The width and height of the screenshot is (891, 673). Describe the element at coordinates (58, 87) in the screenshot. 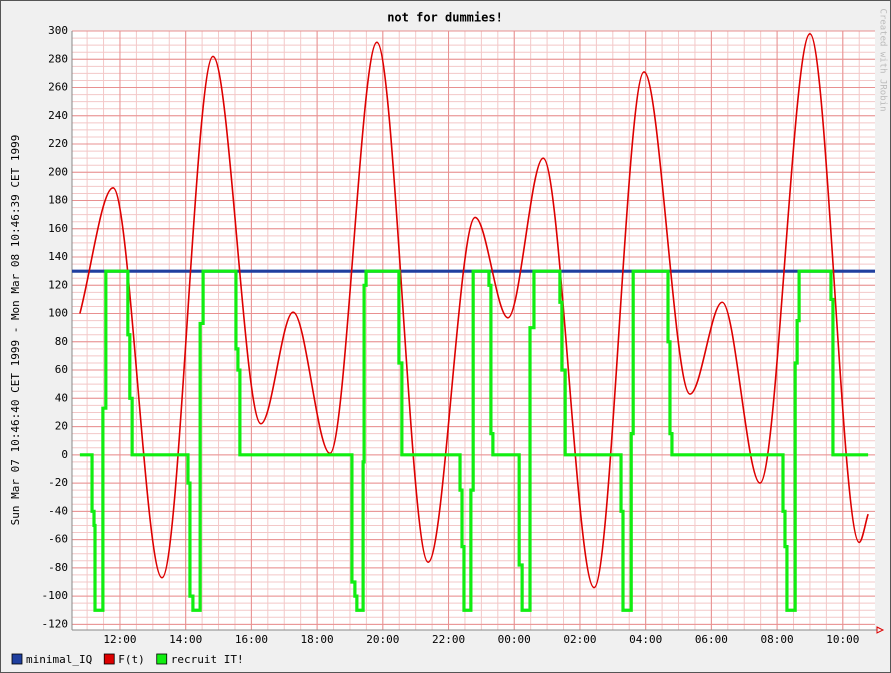

I see `y-tick-label: 260` at that location.